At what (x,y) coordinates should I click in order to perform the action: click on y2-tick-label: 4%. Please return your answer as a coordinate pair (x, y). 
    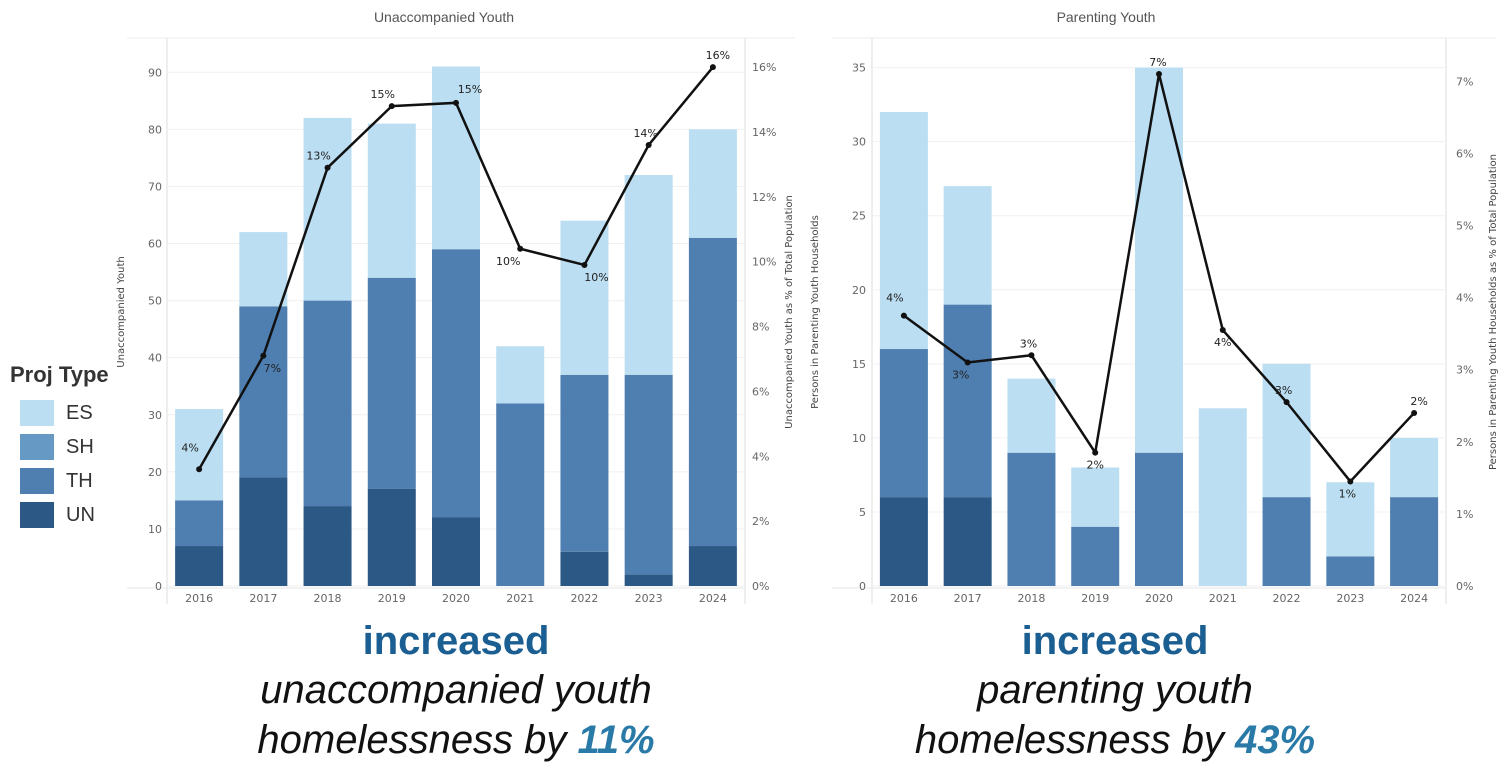
    Looking at the image, I should click on (760, 456).